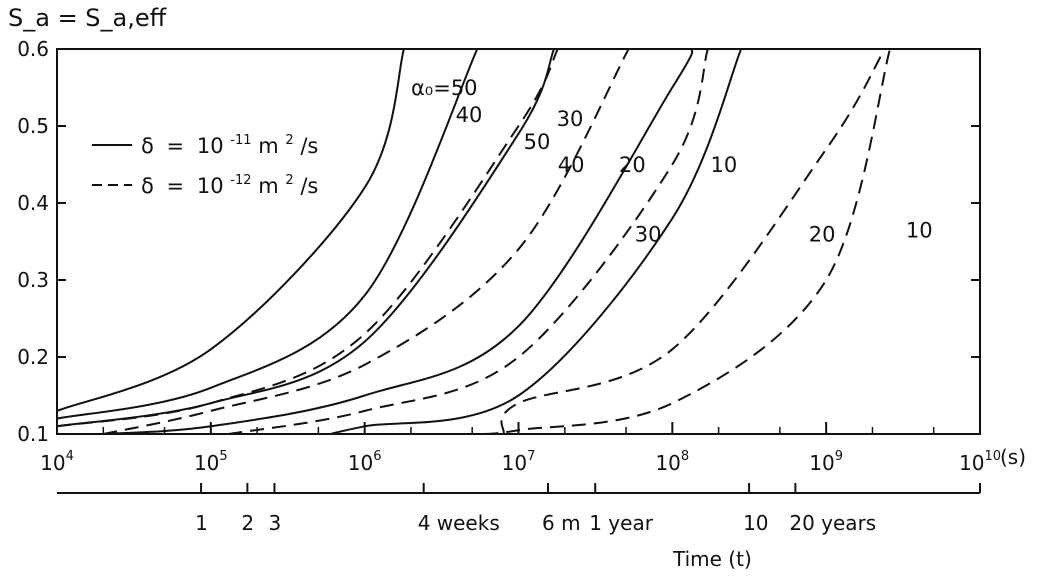 This screenshot has height=578, width=1045. I want to click on curve-label: 50, so click(537, 142).